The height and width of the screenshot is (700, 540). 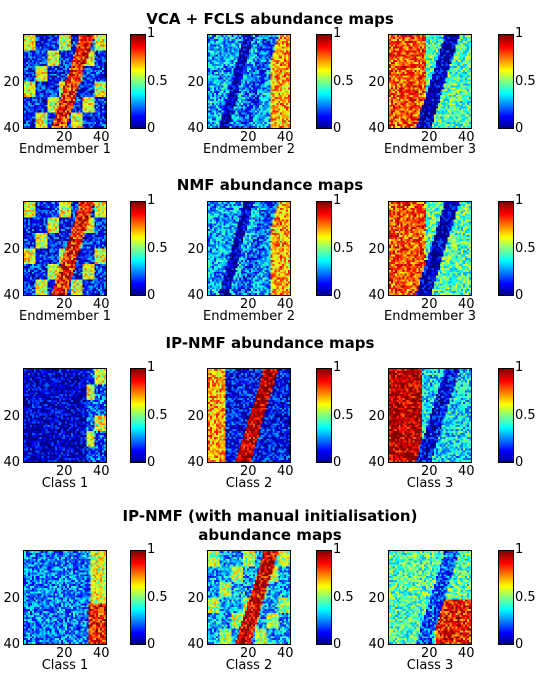 I want to click on panel-label: Class 1, so click(x=65, y=665).